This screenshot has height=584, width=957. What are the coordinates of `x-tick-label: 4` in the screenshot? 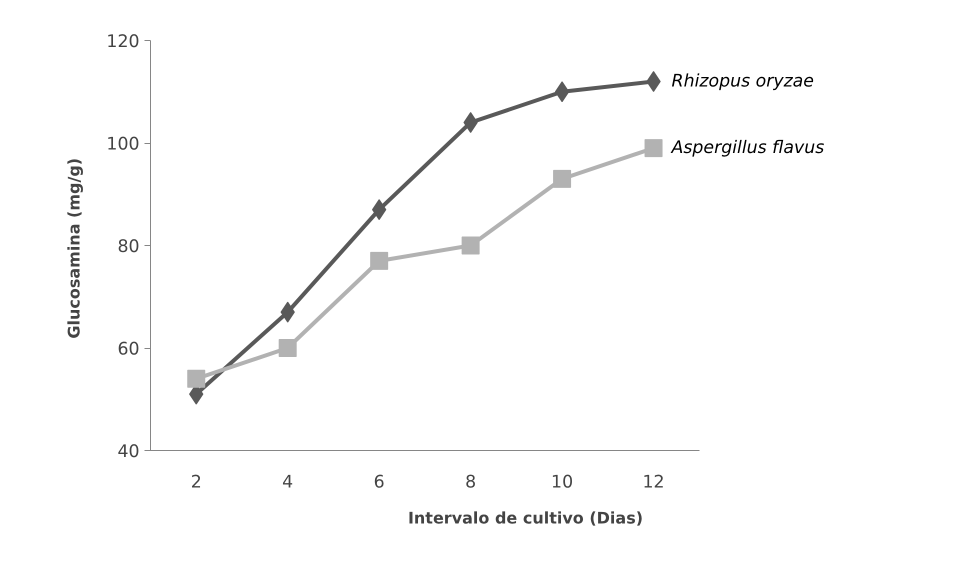 It's located at (288, 482).